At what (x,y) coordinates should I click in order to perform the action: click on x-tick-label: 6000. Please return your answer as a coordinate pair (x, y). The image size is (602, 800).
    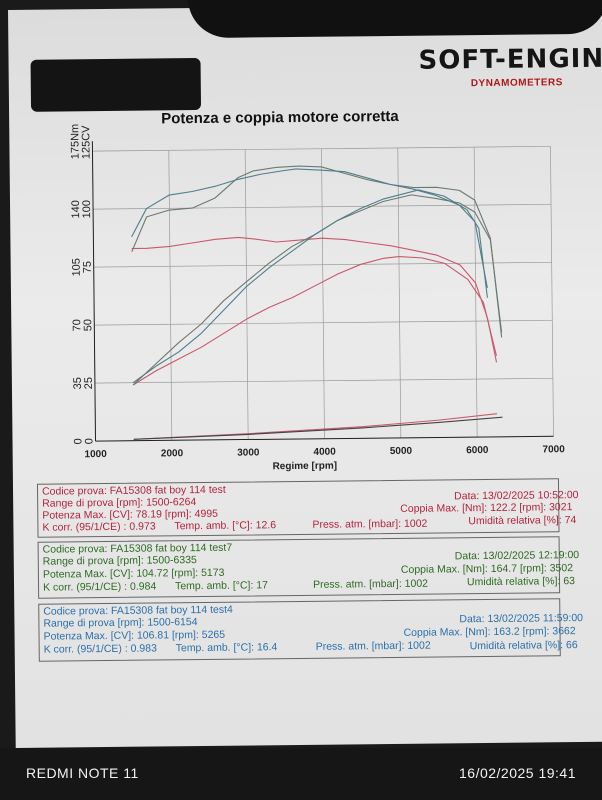
    Looking at the image, I should click on (477, 450).